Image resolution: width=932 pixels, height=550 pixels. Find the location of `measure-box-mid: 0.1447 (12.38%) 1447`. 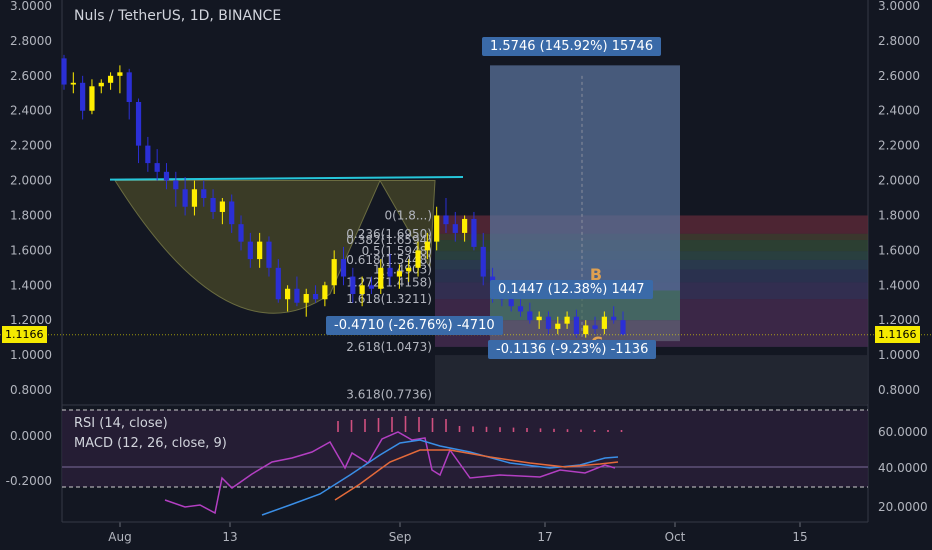

measure-box-mid: 0.1447 (12.38%) 1447 is located at coordinates (571, 289).